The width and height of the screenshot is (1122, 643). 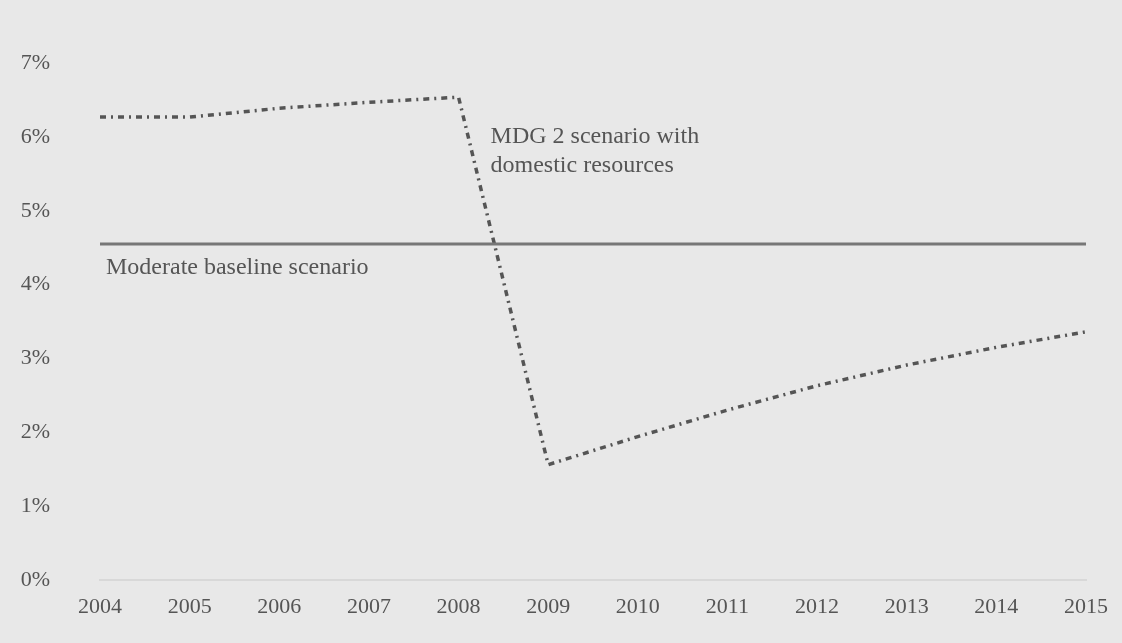 I want to click on x-tick-label: 2013, so click(x=906, y=605).